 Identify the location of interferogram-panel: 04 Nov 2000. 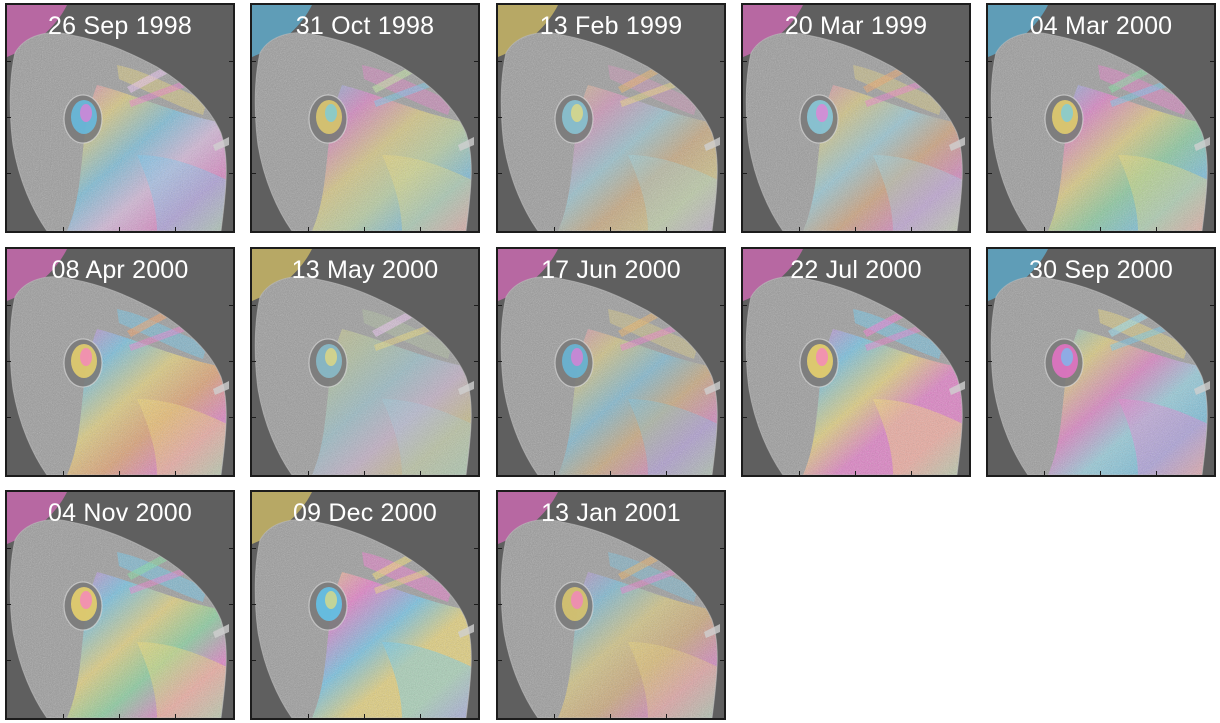
(120, 605).